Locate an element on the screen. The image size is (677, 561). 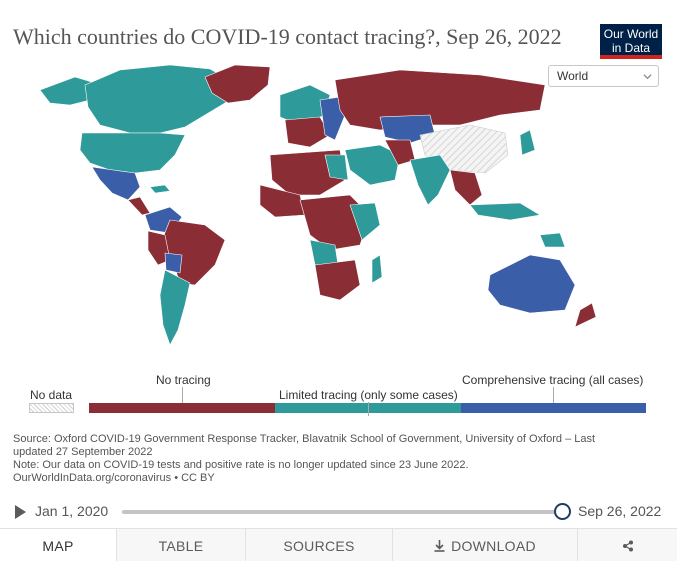
region-canada is located at coordinates (160, 99).